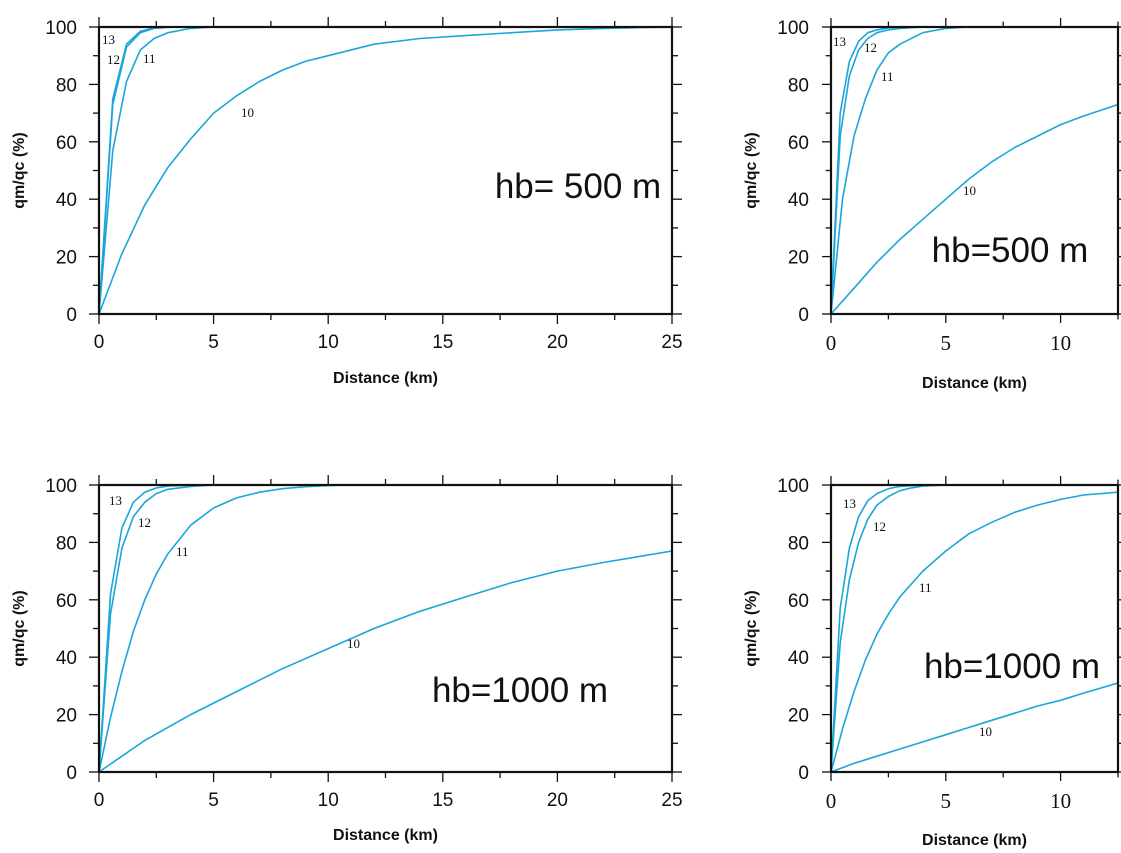  Describe the element at coordinates (578, 186) in the screenshot. I see `height-annotation: hb= 500 m` at that location.